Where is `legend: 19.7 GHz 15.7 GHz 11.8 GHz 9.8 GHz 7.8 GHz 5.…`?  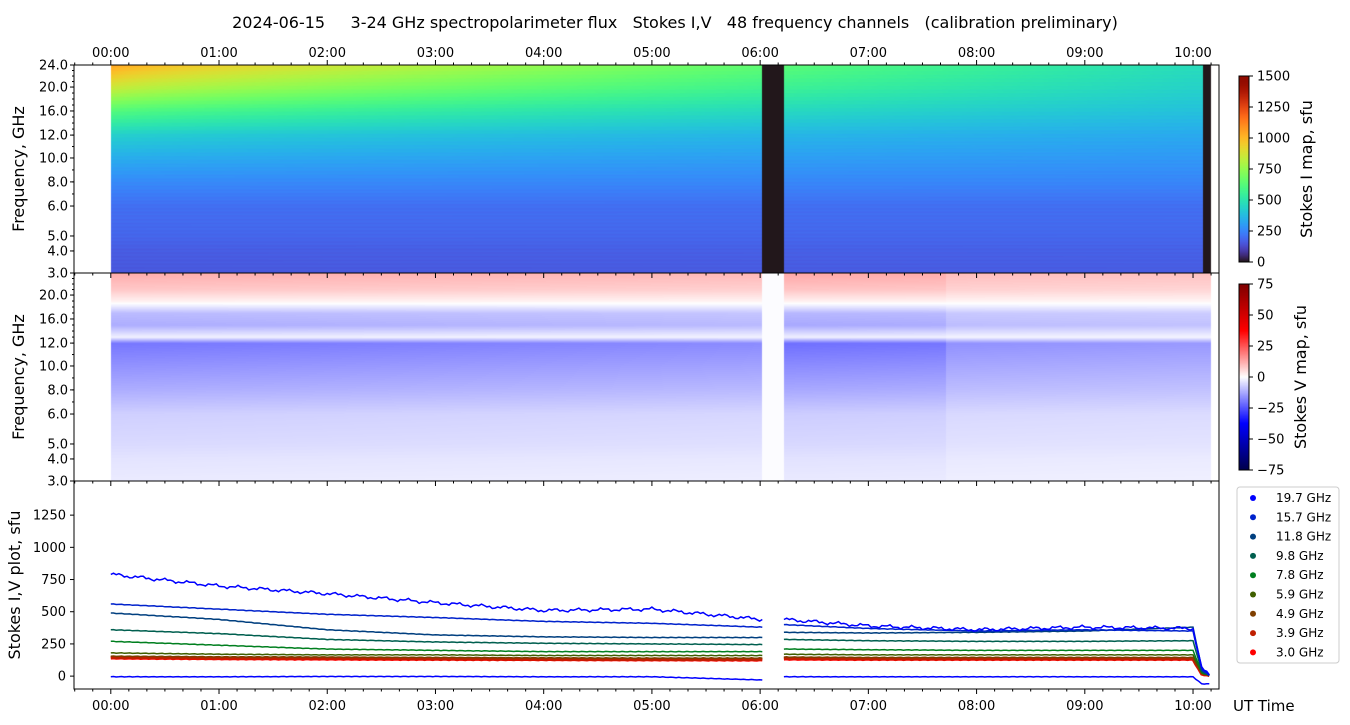 legend: 19.7 GHz 15.7 GHz 11.8 GHz 9.8 GHz 7.8 GHz 5.… is located at coordinates (1288, 575).